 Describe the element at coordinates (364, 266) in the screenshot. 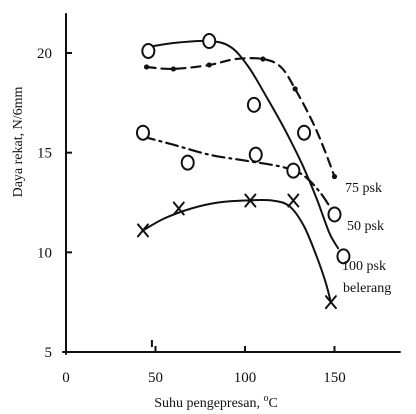

I see `annotation-label: 100 psk` at that location.